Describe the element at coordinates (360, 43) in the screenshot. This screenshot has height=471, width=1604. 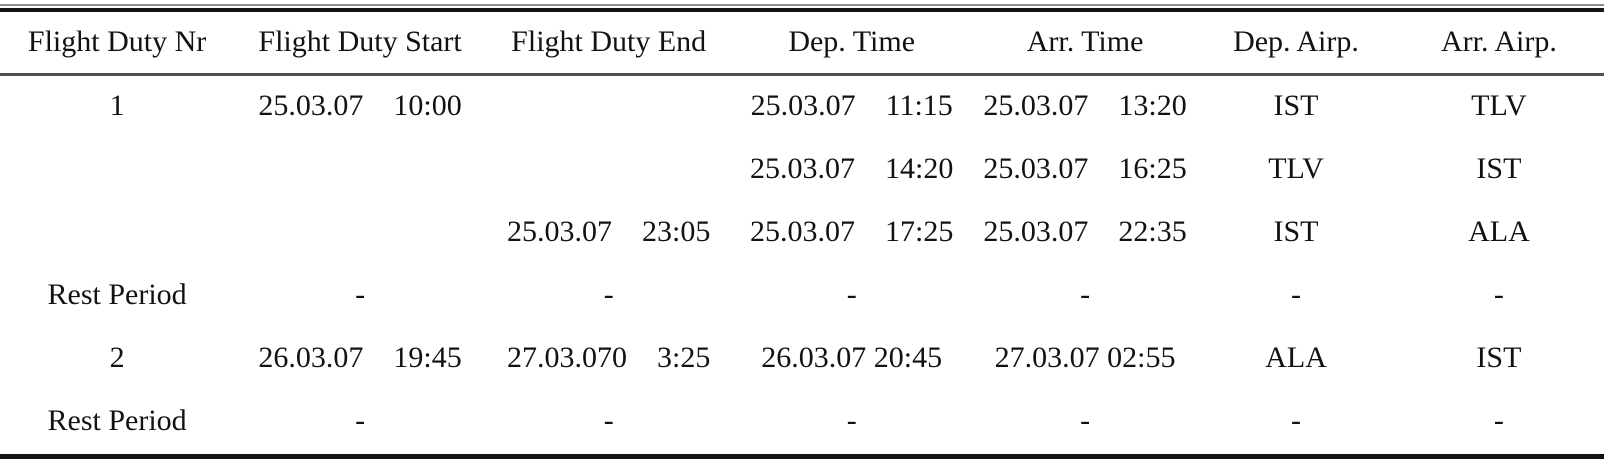
I see `column-header-flight-duty-start: Flight Duty Start` at that location.